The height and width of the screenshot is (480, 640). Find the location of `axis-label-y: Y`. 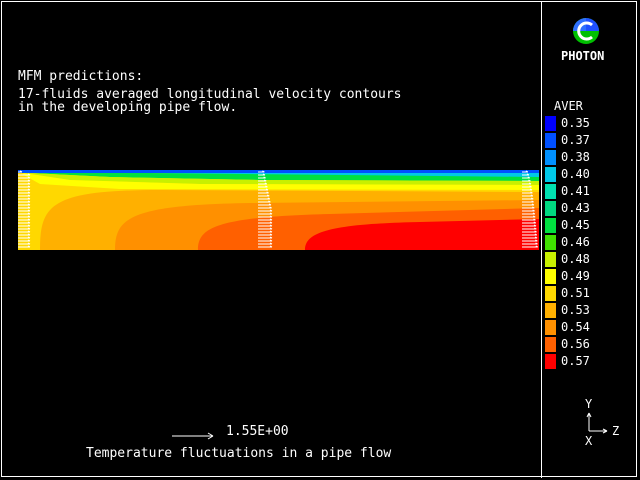

axis-label-y: Y is located at coordinates (589, 404).